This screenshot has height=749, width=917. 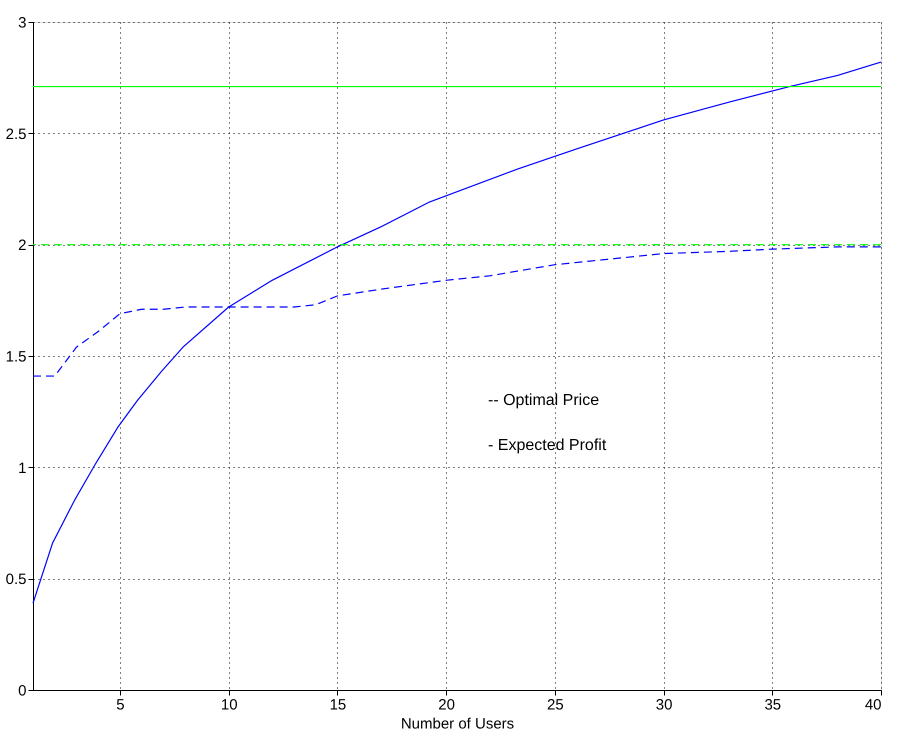 What do you see at coordinates (22, 245) in the screenshot?
I see `y-tick-label: 2` at bounding box center [22, 245].